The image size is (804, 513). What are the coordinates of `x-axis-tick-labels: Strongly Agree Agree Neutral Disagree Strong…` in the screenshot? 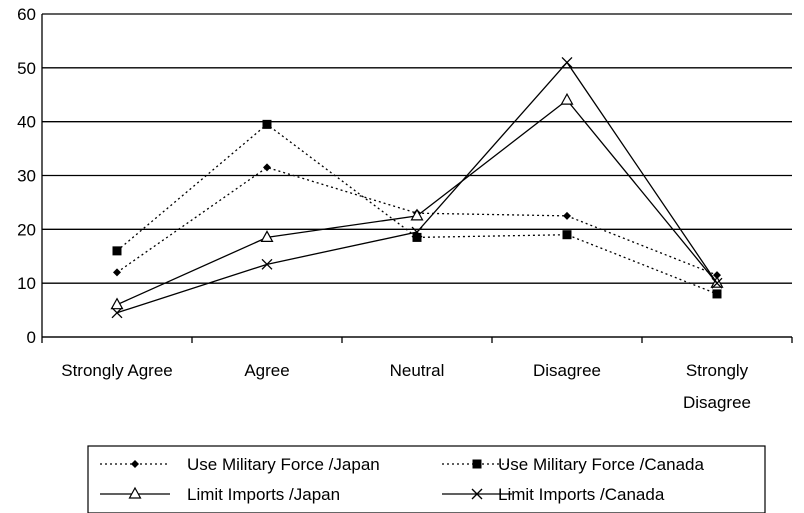 It's located at (406, 386).